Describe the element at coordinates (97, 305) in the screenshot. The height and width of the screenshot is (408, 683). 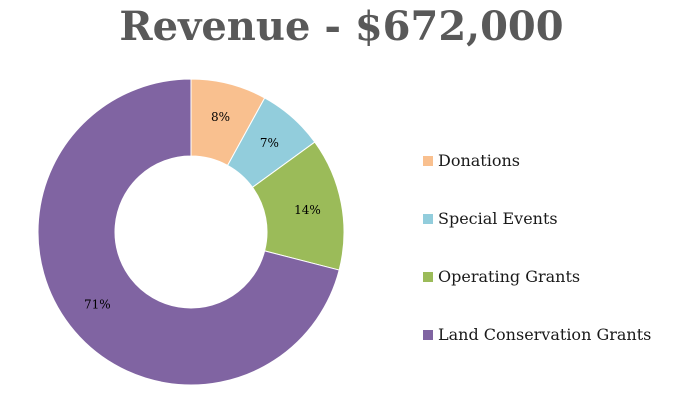
I see `data-label-land-conservation-grants: 71%` at that location.